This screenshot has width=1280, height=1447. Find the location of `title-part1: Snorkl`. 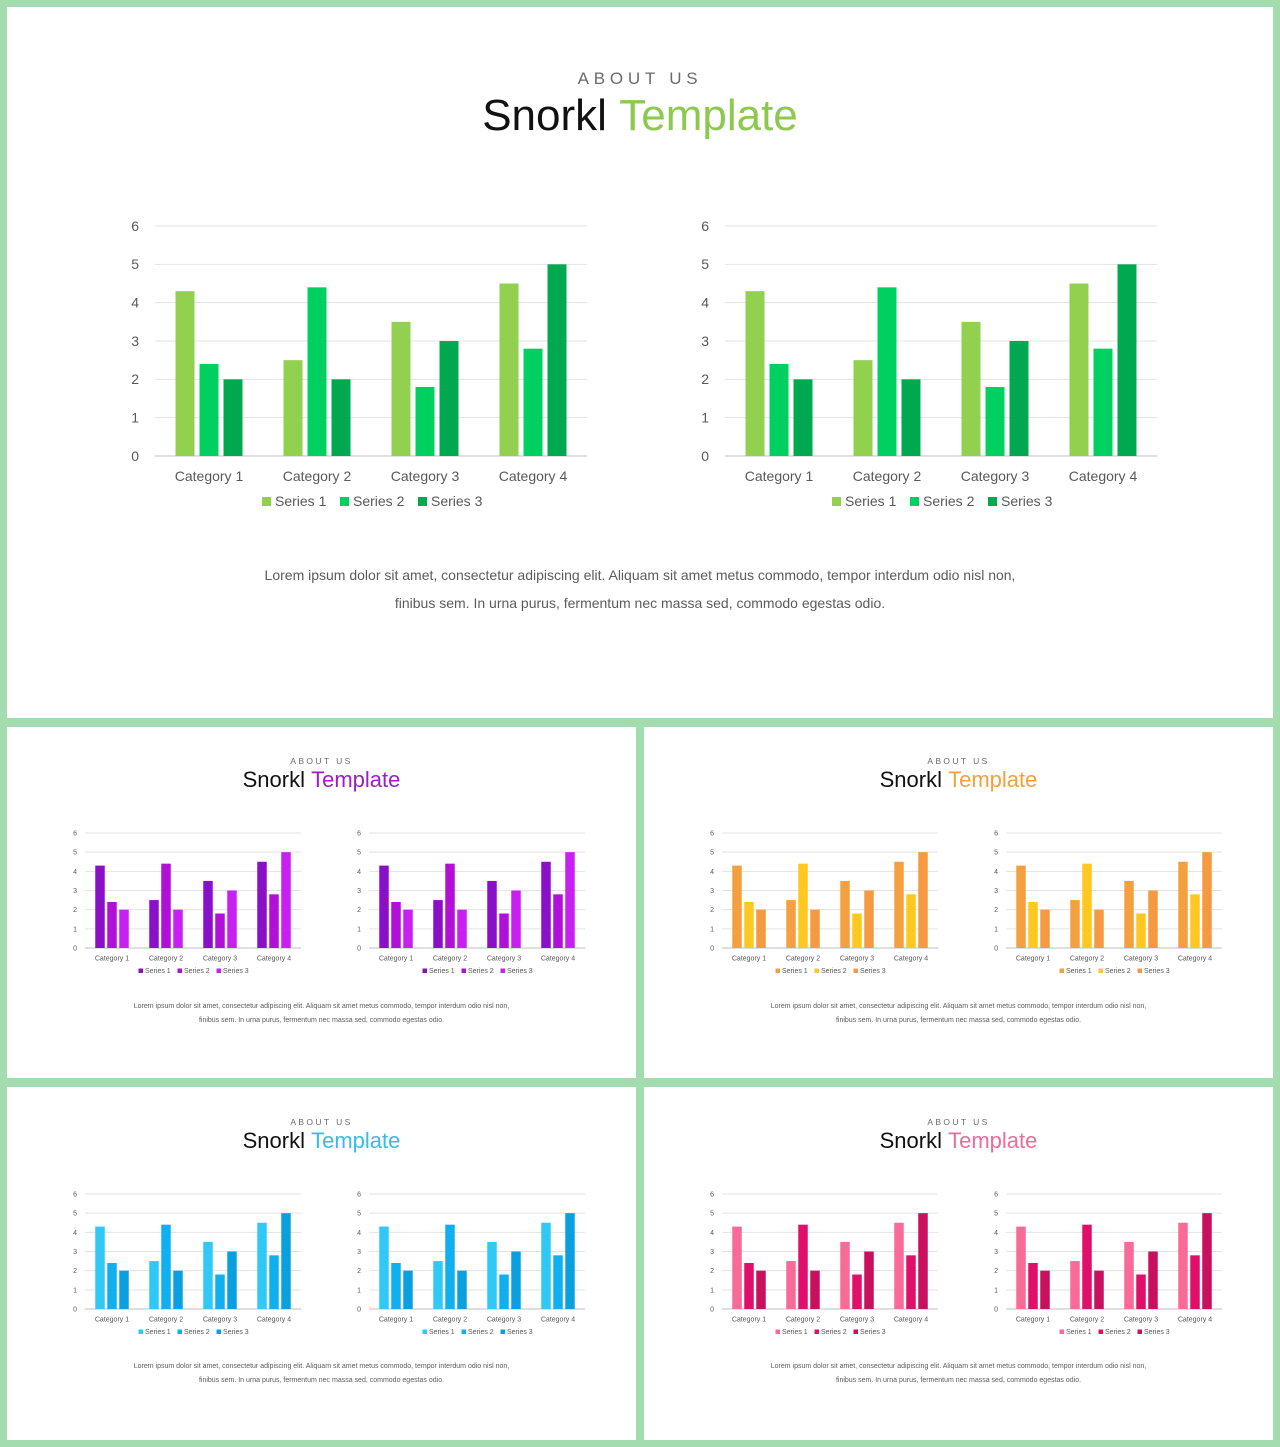

title-part1: Snorkl is located at coordinates (273, 1140).